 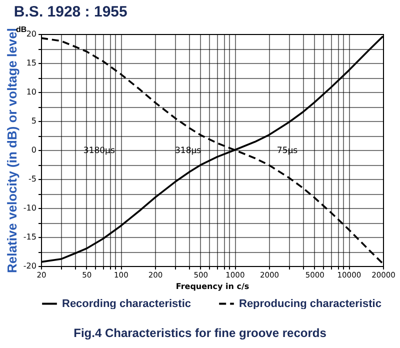 What do you see at coordinates (287, 151) in the screenshot?
I see `annotation: 75µs` at bounding box center [287, 151].